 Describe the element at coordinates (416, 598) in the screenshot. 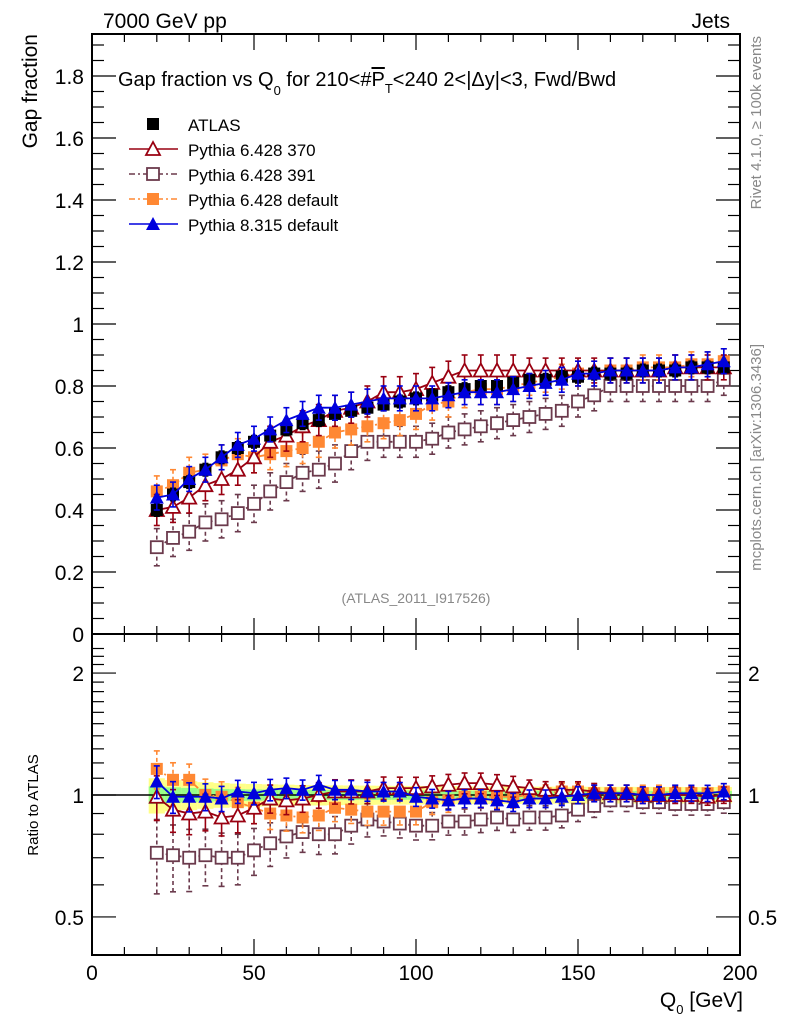

I see `analysis-label: (ATLAS_2011_I917526)` at that location.